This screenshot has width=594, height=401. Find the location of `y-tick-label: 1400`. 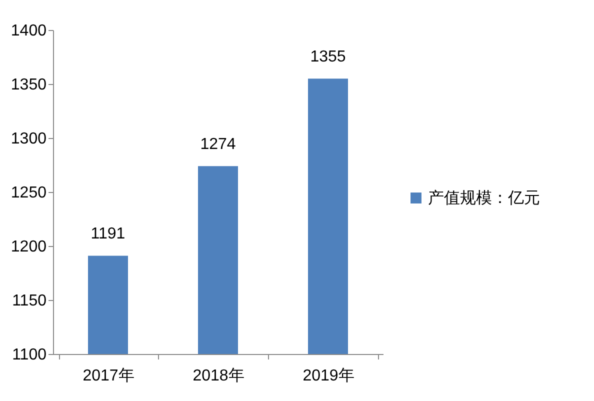

y-tick-label: 1400 is located at coordinates (28, 31).